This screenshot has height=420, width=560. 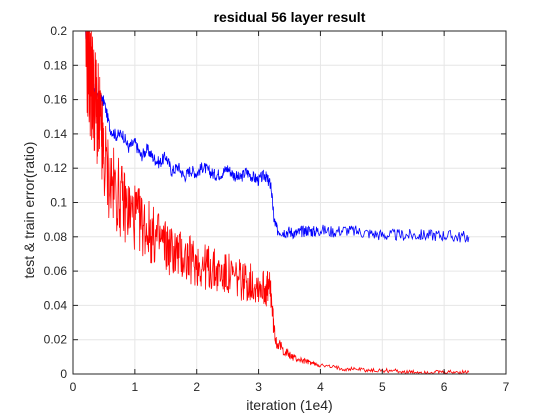 What do you see at coordinates (58, 203) in the screenshot?
I see `y-tick-label: 0.1` at bounding box center [58, 203].